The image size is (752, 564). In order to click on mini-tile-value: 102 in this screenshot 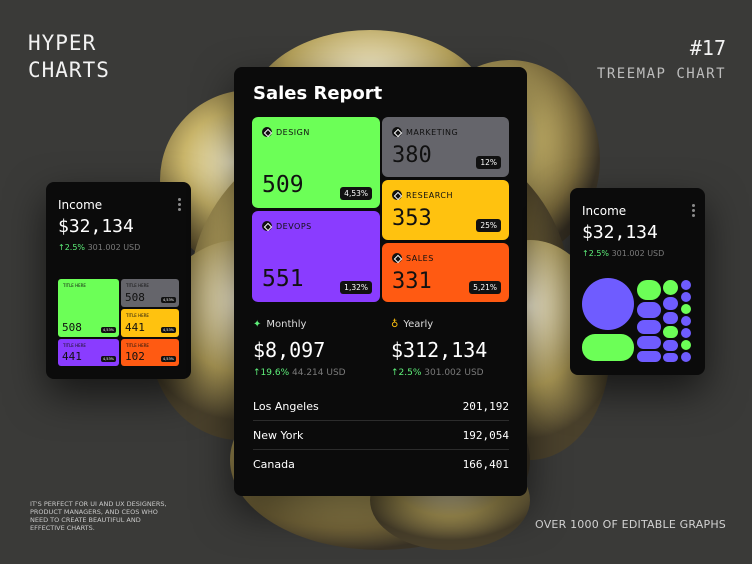, I will do `click(135, 356)`.